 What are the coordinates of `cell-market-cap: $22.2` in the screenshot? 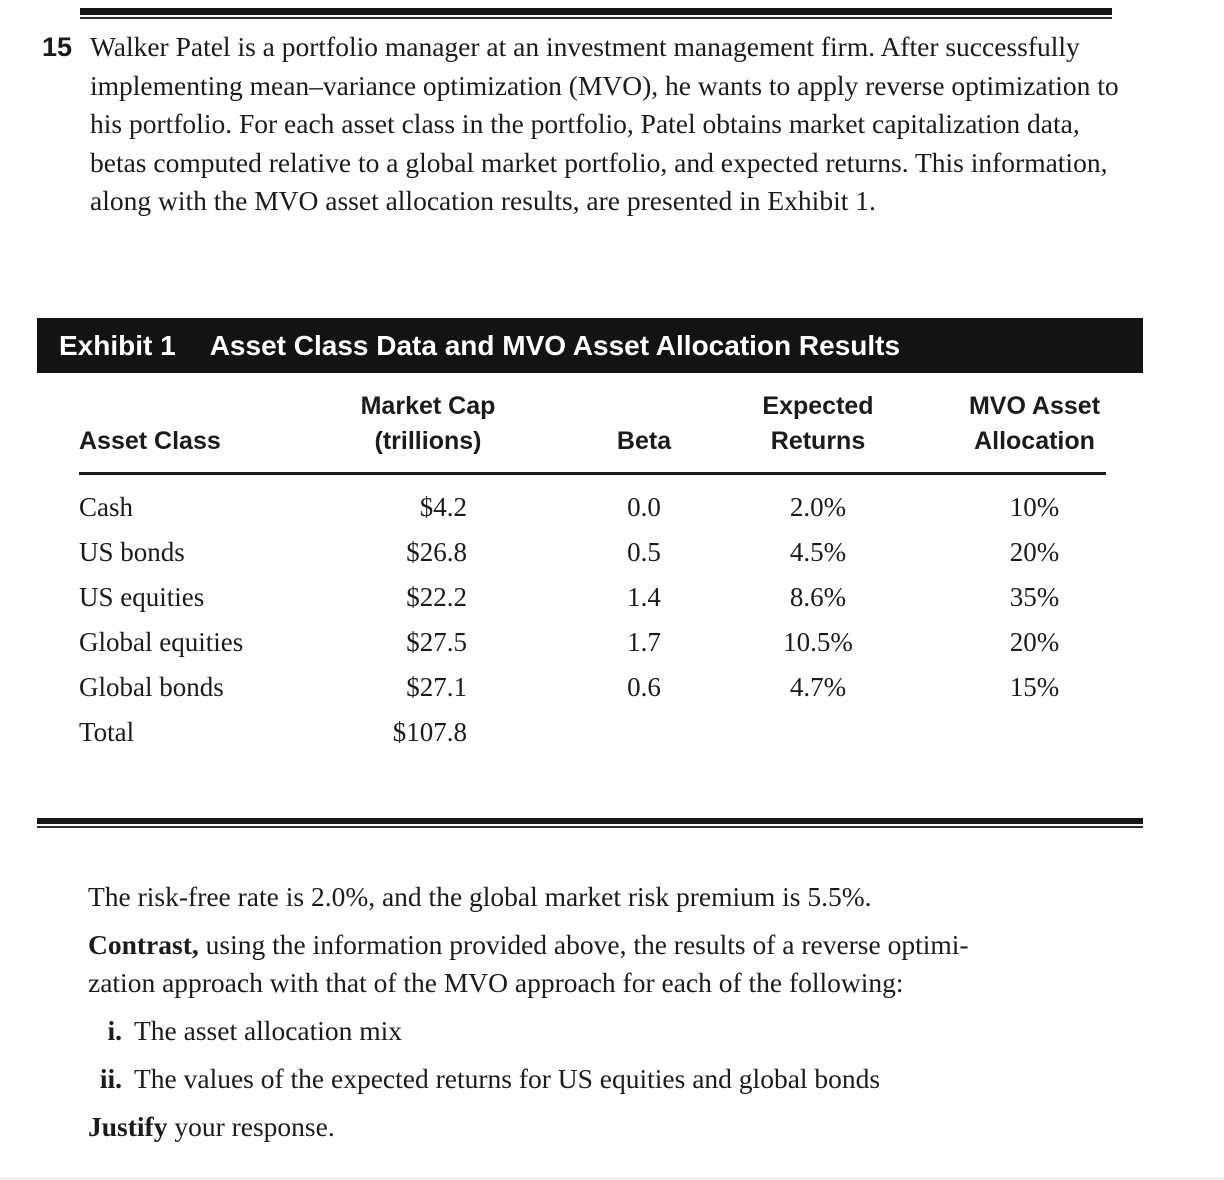 It's located at (436, 597).